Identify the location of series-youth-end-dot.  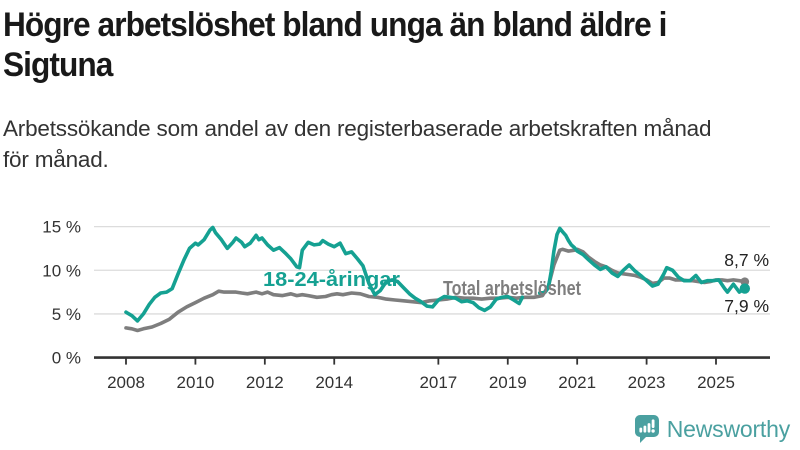
(745, 288).